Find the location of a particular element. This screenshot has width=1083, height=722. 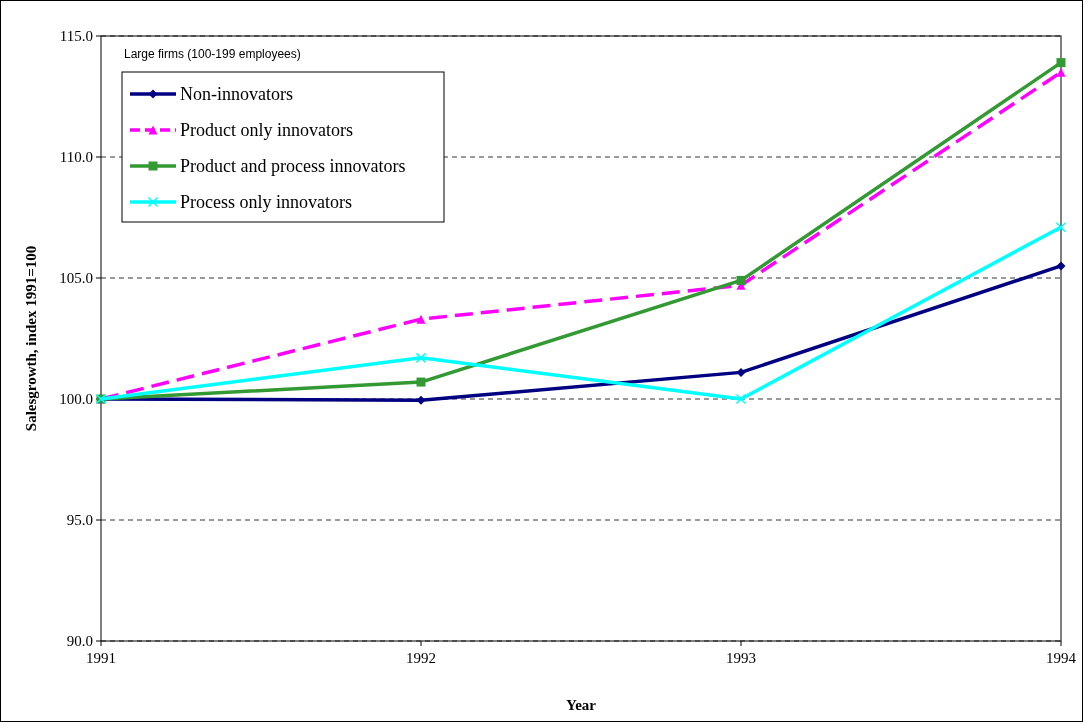

y-tick-label: 105.0 is located at coordinates (76, 278).